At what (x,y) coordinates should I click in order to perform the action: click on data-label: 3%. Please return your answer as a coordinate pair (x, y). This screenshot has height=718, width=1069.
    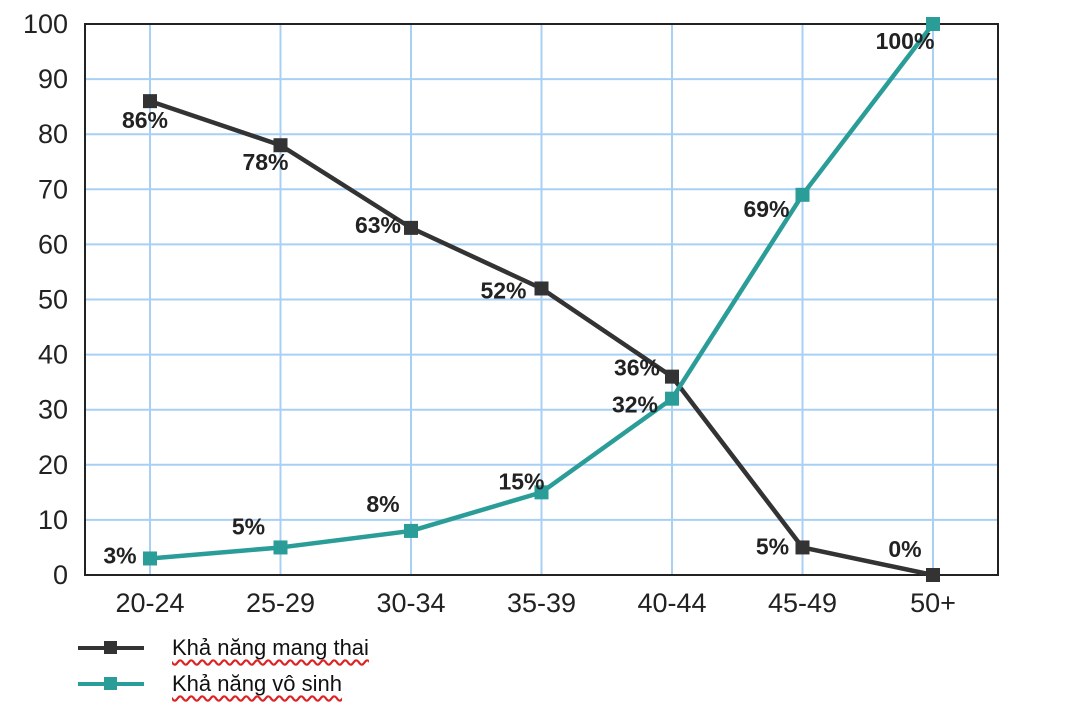
    Looking at the image, I should click on (119, 555).